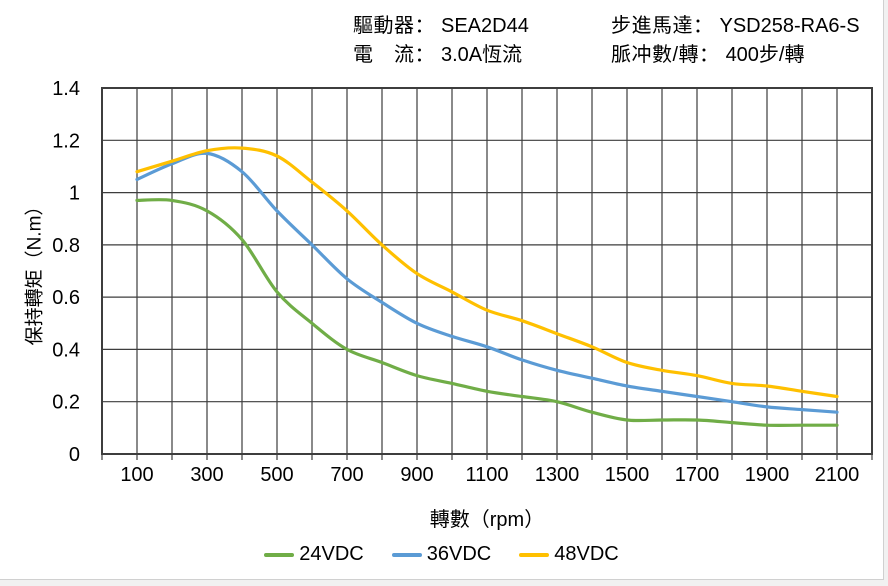 The image size is (888, 586). I want to click on legend-item-36vdc: 36VDC, so click(441, 554).